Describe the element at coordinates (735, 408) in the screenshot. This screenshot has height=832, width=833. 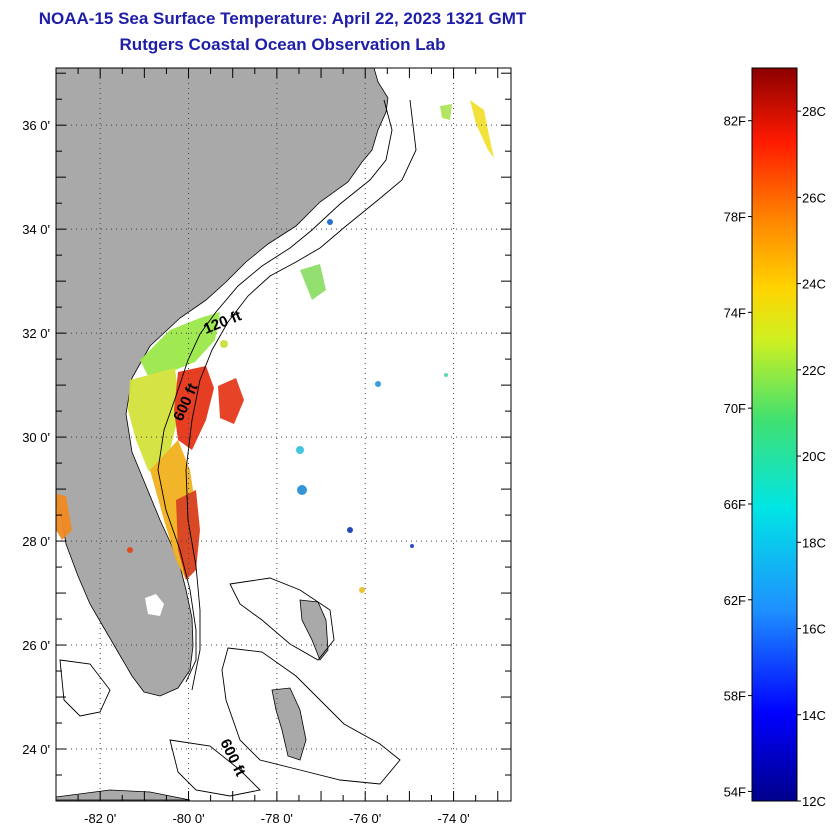
I see `f-tick-label: 70F` at that location.